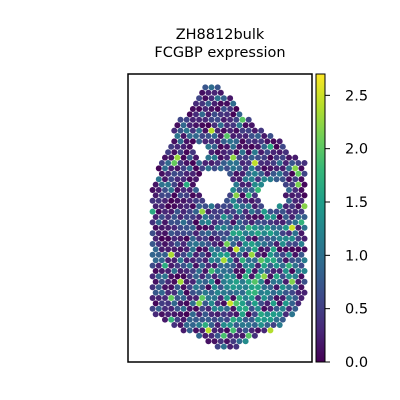 This screenshot has width=400, height=400. I want to click on colorbar-tick-label: 1.5, so click(356, 203).